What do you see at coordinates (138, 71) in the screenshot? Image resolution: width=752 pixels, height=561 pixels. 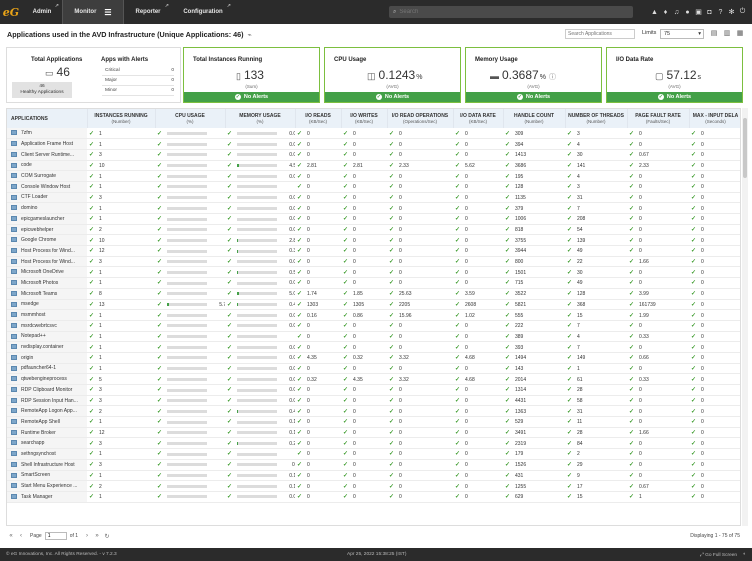 I see `alerts-row-critical: Critical 0` at bounding box center [138, 71].